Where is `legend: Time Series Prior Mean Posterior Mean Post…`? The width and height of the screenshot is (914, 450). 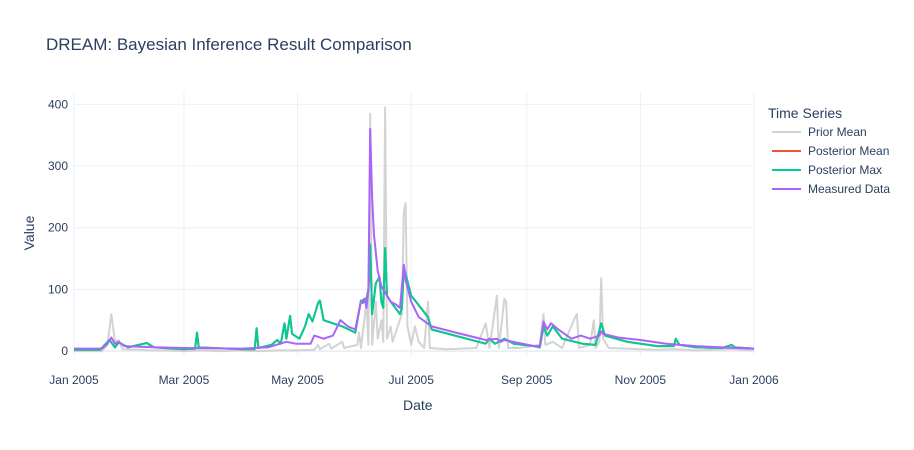
legend: Time Series Prior Mean Posterior Mean Post… is located at coordinates (829, 150).